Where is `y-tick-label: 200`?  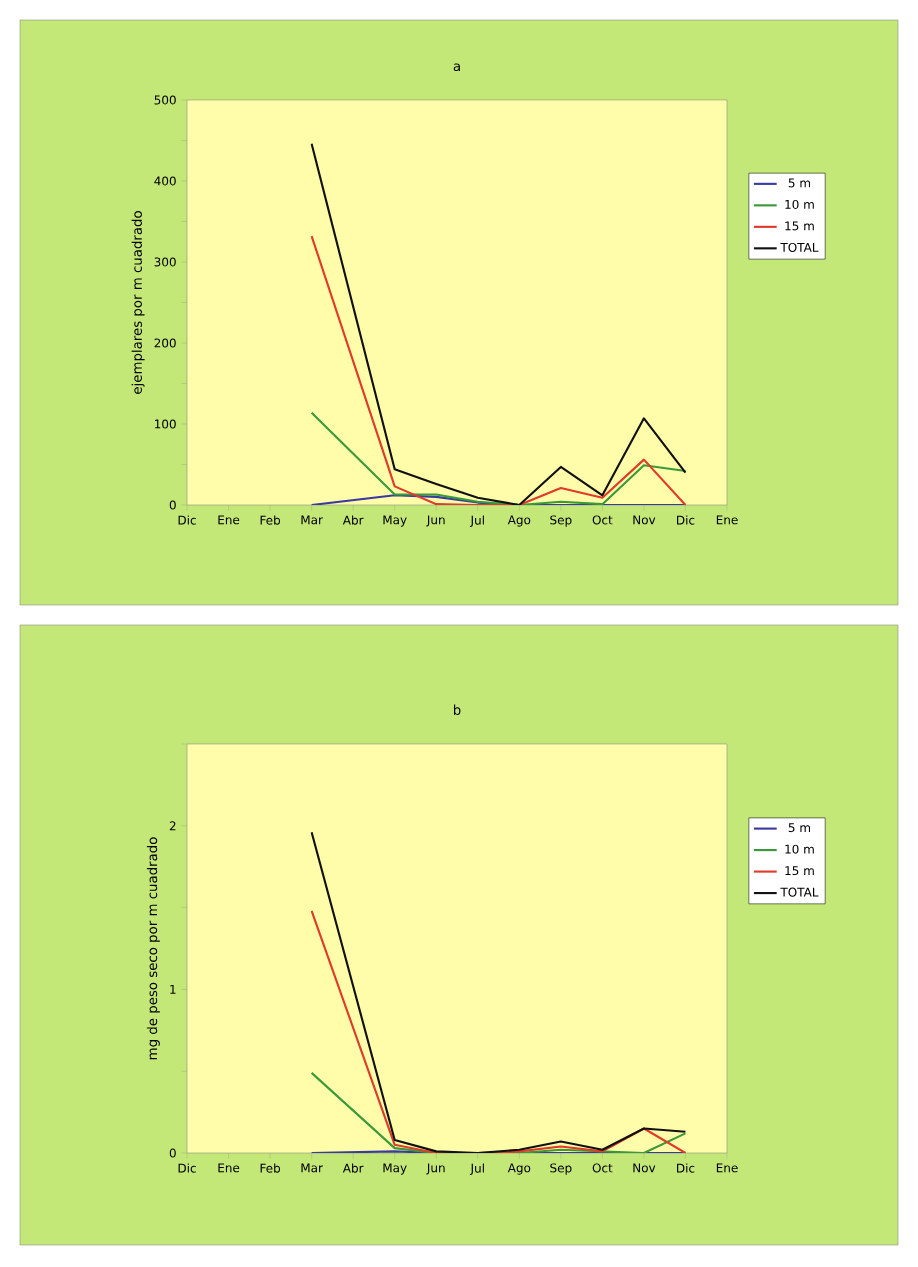 y-tick-label: 200 is located at coordinates (165, 343).